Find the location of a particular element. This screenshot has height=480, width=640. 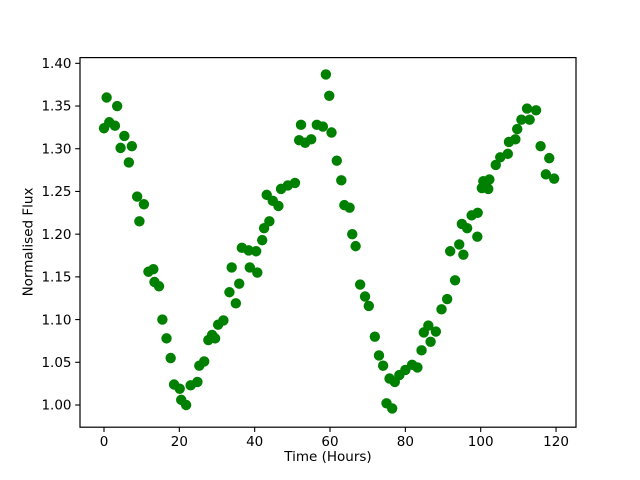

x-tick-label: 40 is located at coordinates (254, 442).